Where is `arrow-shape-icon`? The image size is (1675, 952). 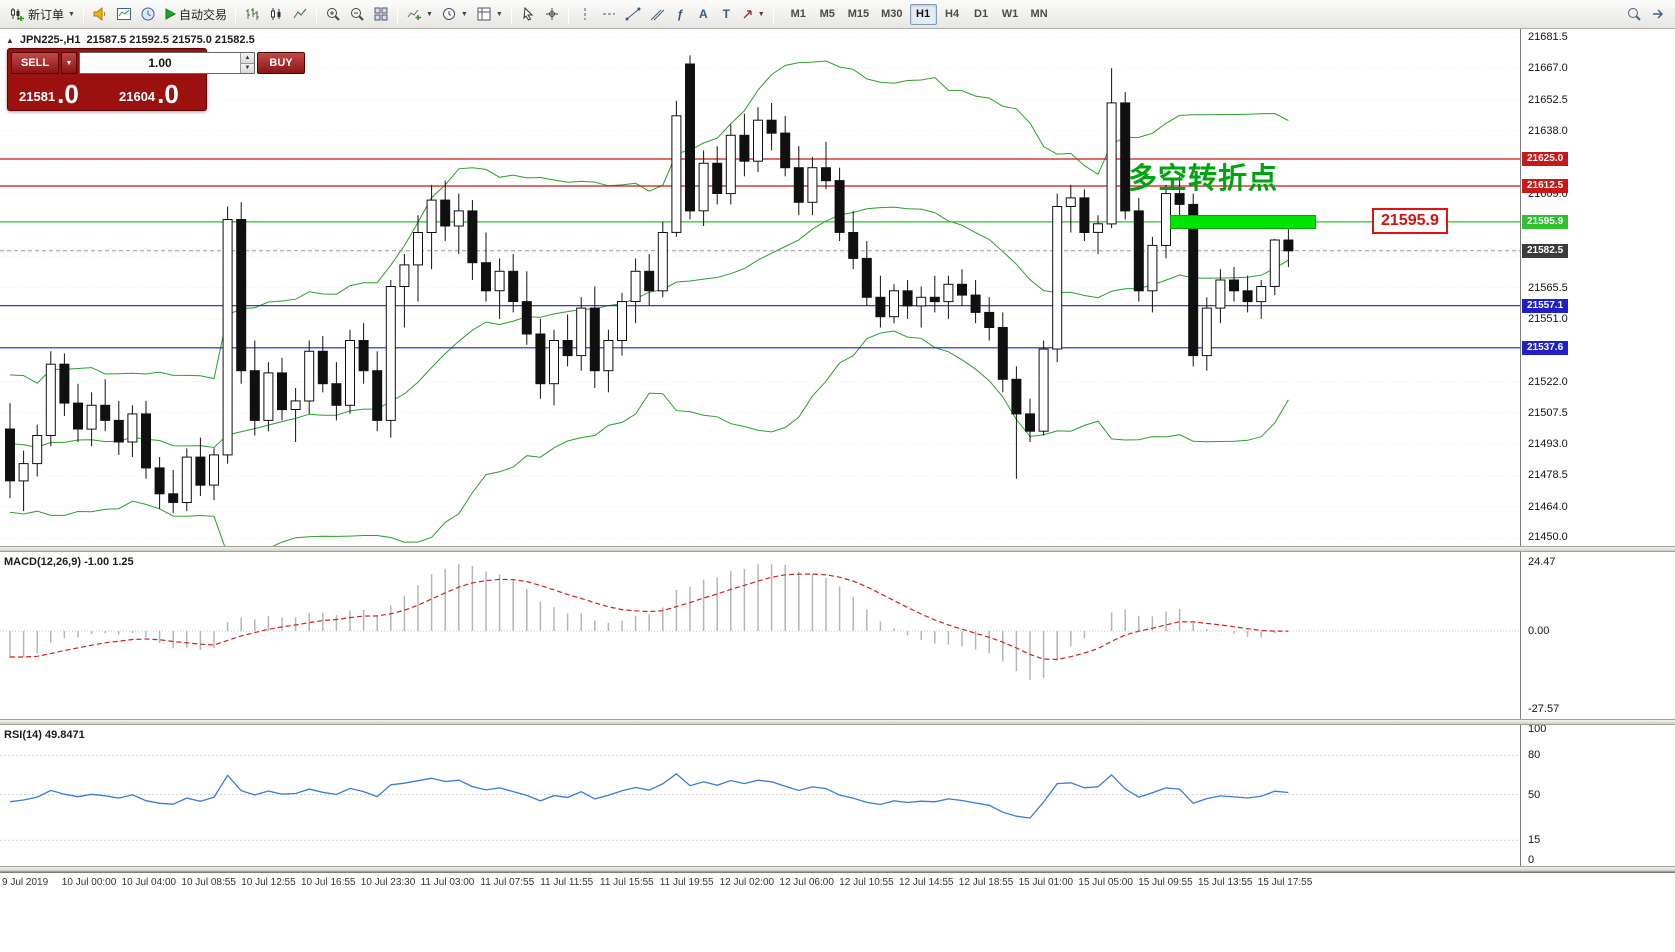 arrow-shape-icon is located at coordinates (748, 14).